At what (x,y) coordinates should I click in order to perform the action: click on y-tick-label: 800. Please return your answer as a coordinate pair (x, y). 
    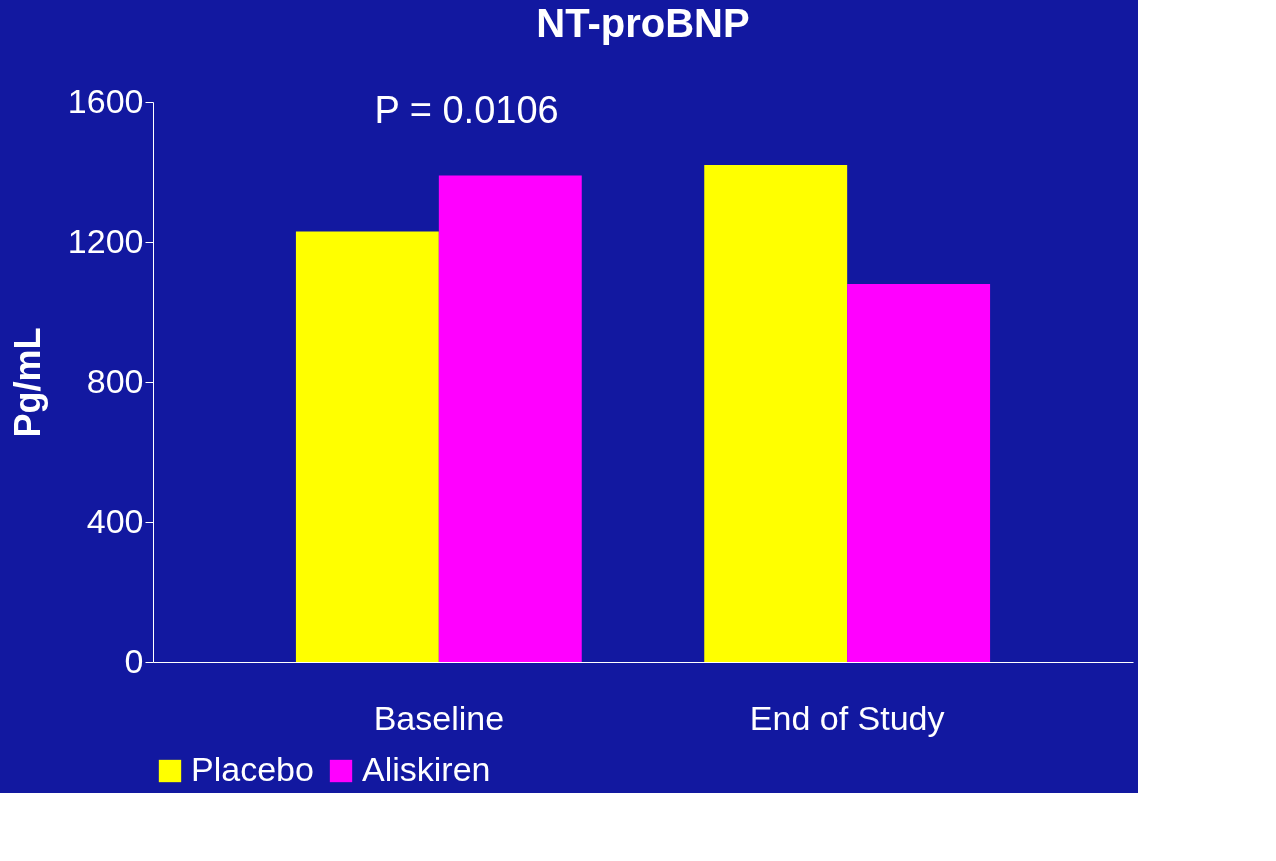
    Looking at the image, I should click on (115, 380).